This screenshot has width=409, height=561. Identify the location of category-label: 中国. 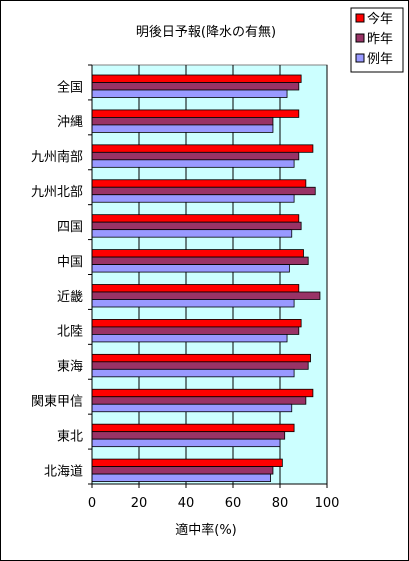
(70, 262).